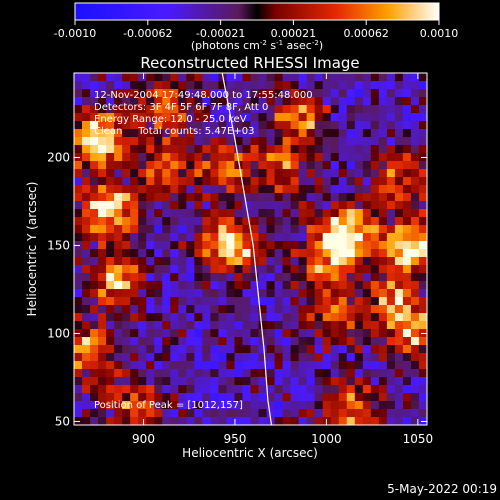 Image resolution: width=500 pixels, height=500 pixels. Describe the element at coordinates (143, 439) in the screenshot. I see `x-tick-label: 900` at that location.